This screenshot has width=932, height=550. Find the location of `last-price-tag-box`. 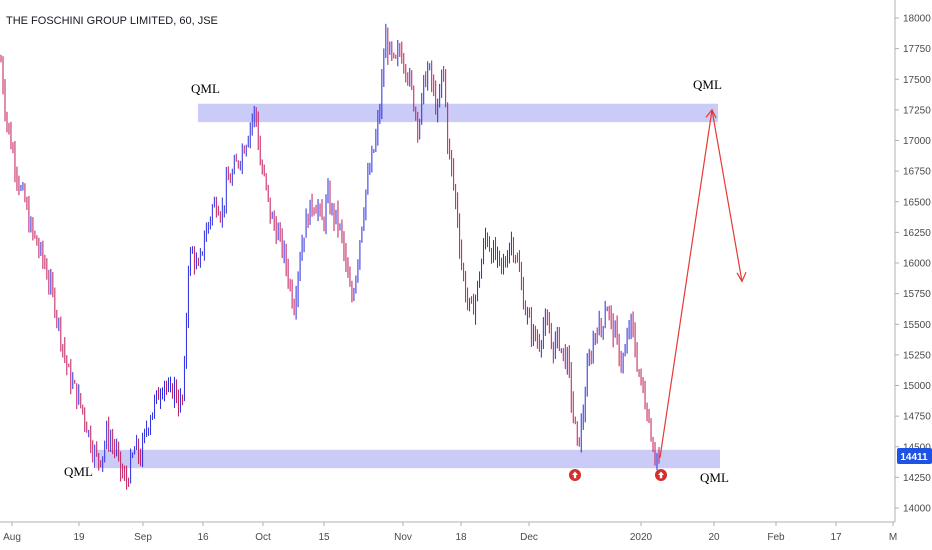

last-price-tag-box is located at coordinates (914, 456).